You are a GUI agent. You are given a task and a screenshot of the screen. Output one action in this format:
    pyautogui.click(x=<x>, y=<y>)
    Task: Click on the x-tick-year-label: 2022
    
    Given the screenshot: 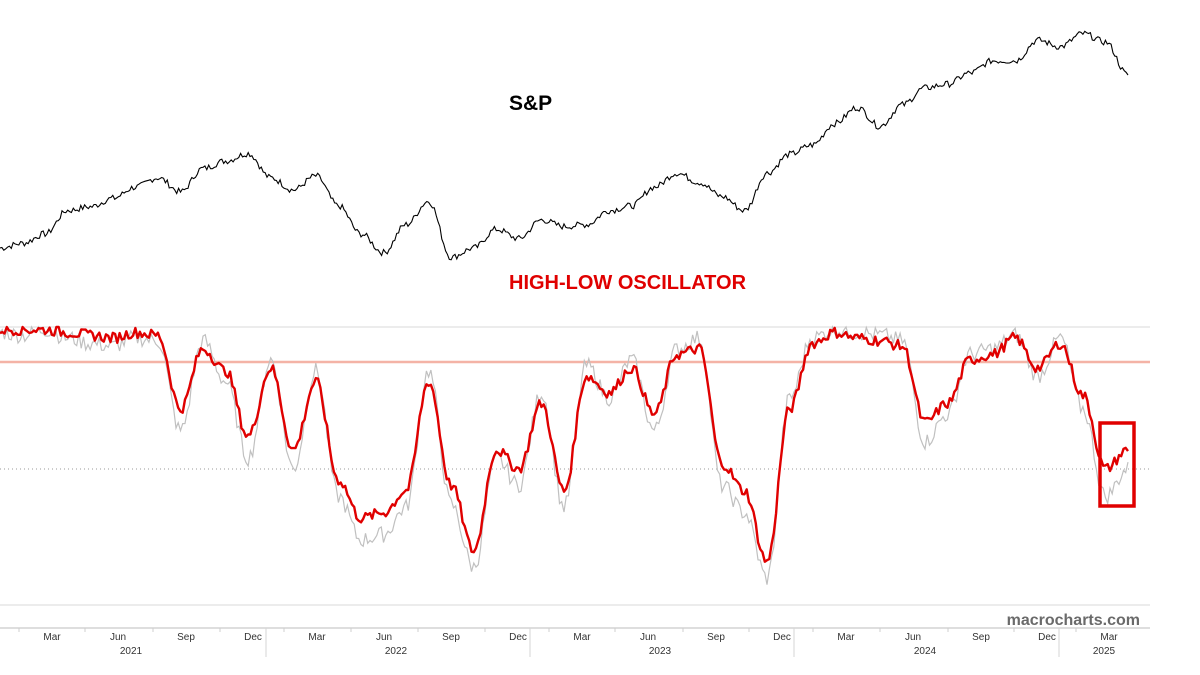 What is the action you would take?
    pyautogui.click(x=396, y=651)
    